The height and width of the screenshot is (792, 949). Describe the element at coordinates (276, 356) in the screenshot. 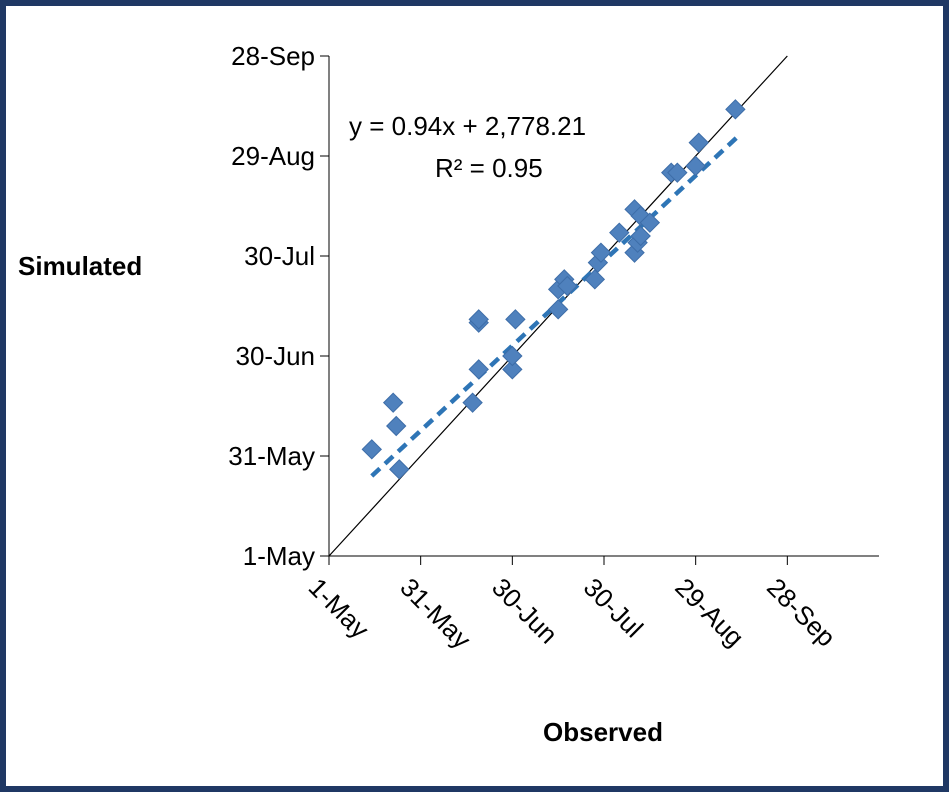

I see `y-tick-label: 30-Jun` at that location.